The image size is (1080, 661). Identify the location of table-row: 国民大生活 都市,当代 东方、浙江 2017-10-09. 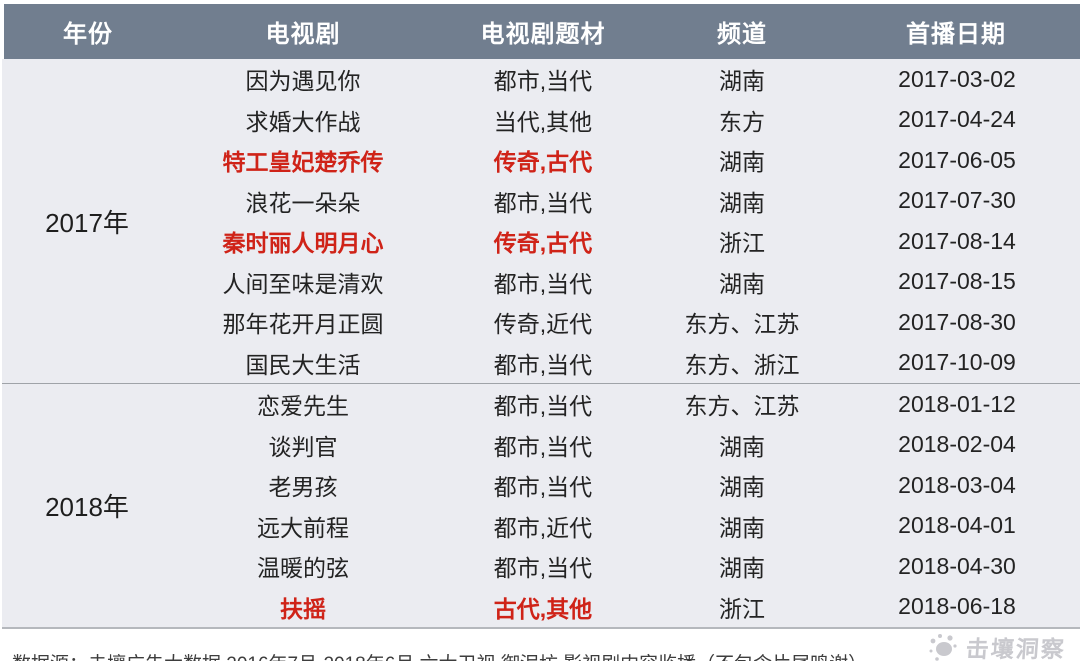
(541, 363).